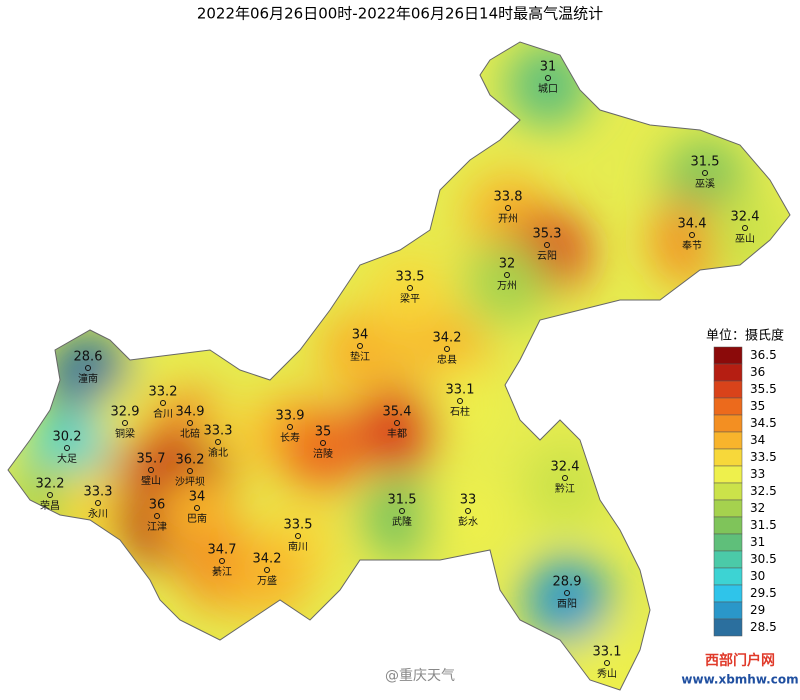  What do you see at coordinates (190, 433) in the screenshot?
I see `station-name: 北碚` at bounding box center [190, 433].